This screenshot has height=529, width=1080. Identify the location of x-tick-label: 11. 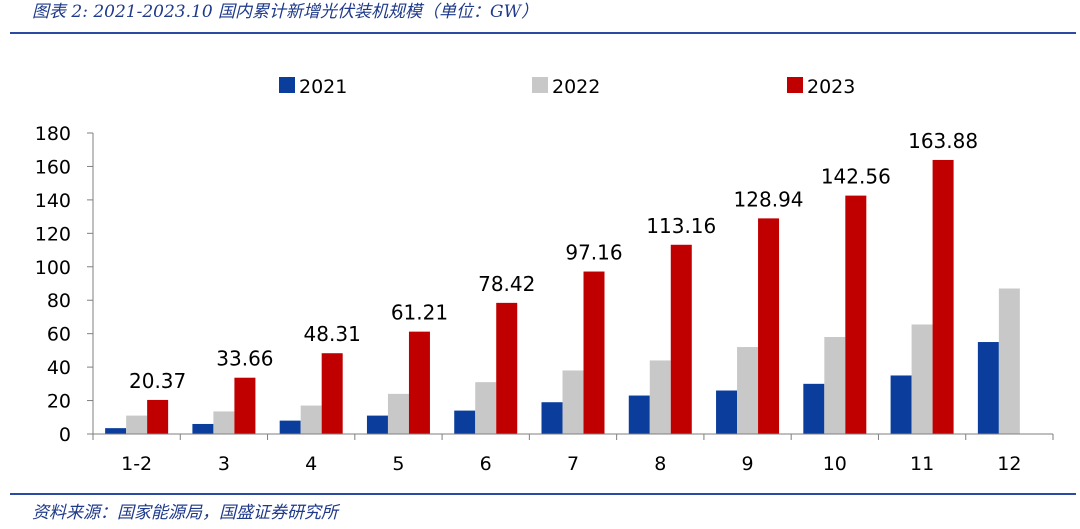
(922, 464).